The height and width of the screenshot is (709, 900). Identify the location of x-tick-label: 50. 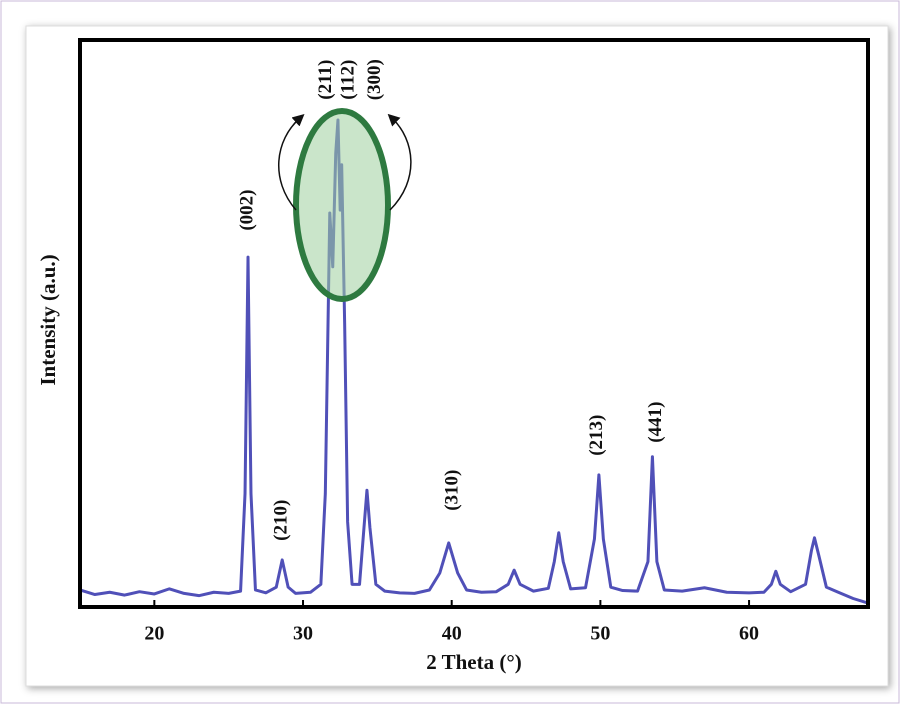
(600, 634).